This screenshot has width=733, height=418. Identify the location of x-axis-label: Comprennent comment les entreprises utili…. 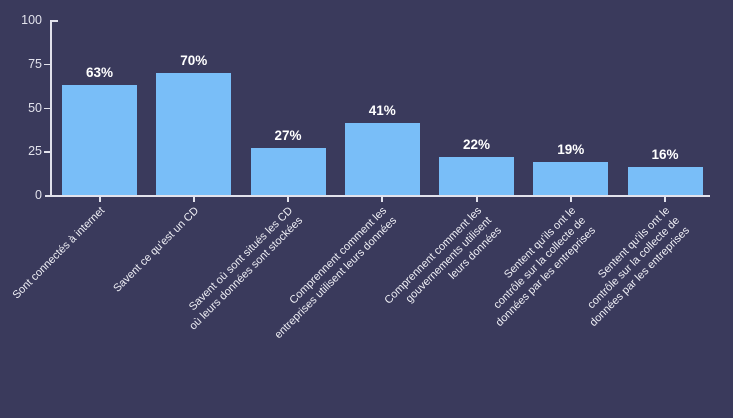
(298, 306).